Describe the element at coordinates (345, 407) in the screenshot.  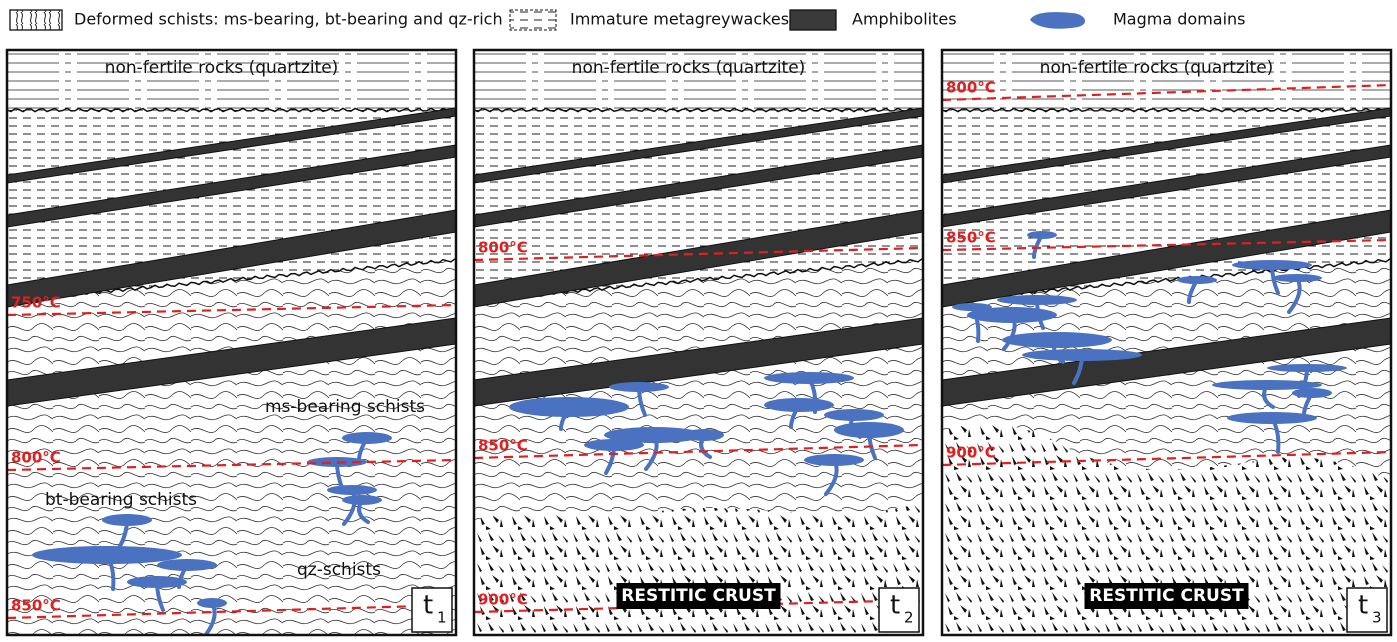
I see `rock-label: ms-bearing schists` at that location.